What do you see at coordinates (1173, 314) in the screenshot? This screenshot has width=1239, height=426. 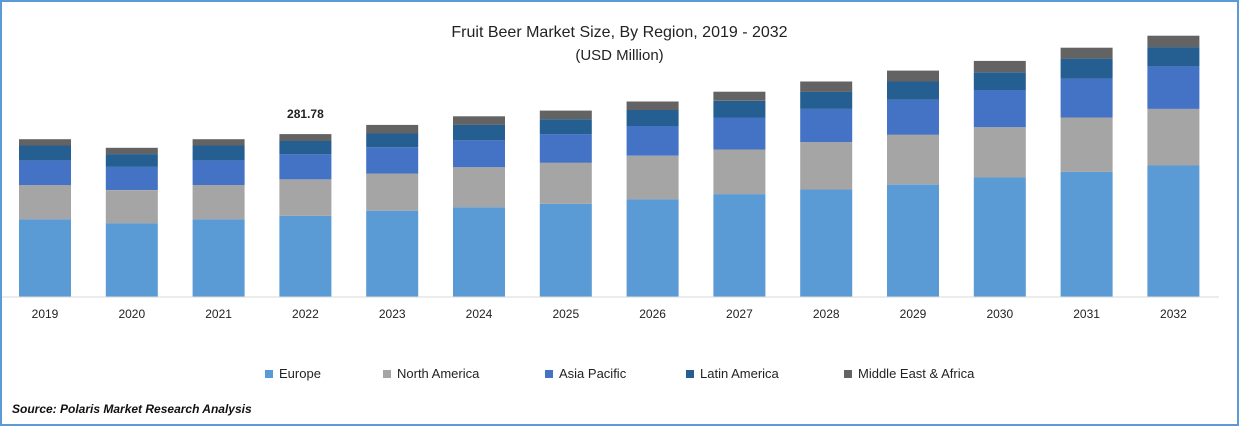 I see `x-tick-label: 2032` at bounding box center [1173, 314].